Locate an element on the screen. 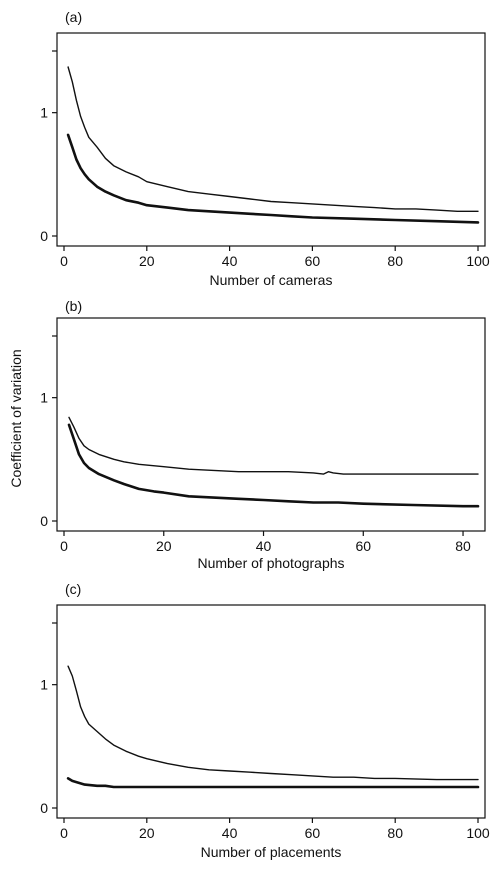  x-axis-label: Number of placements is located at coordinates (271, 852).